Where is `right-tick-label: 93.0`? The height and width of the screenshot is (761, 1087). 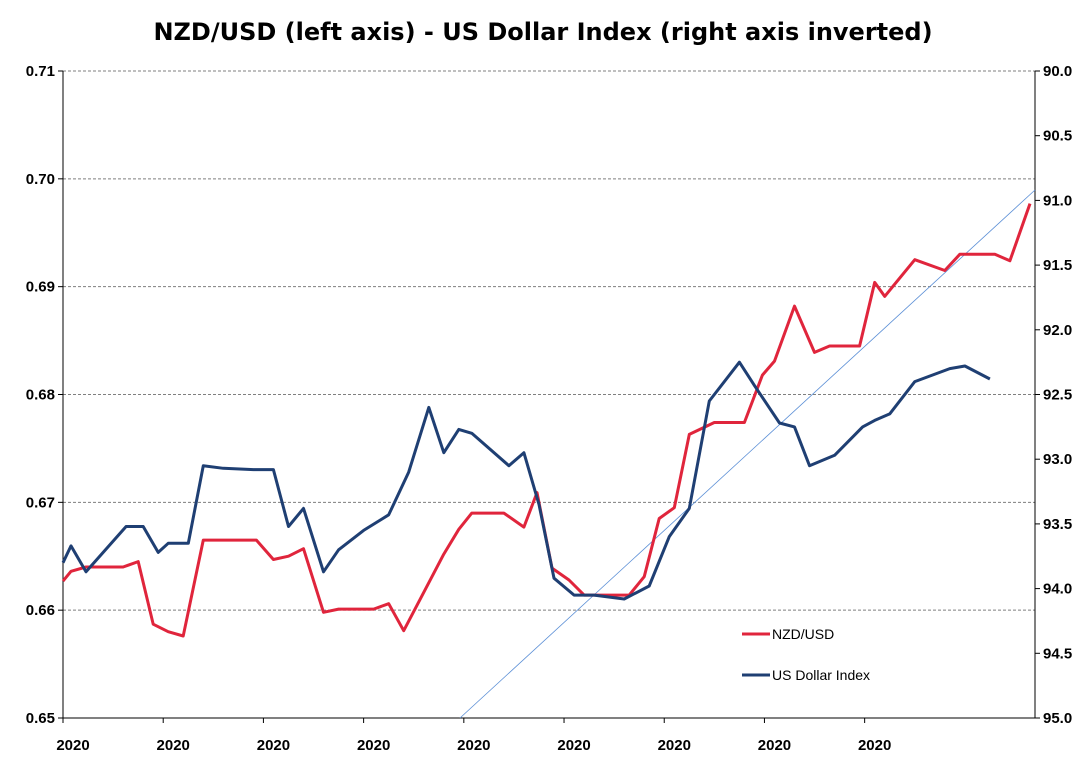 right-tick-label: 93.0 is located at coordinates (1057, 459).